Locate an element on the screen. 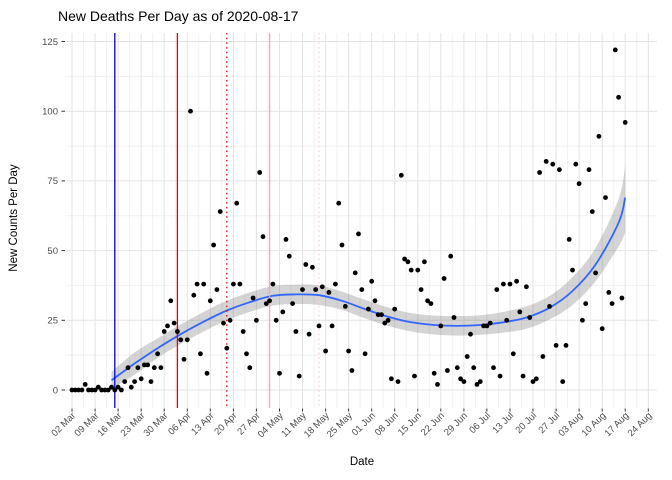 The width and height of the screenshot is (672, 480). svg-text: 10 Aug is located at coordinates (594, 424).